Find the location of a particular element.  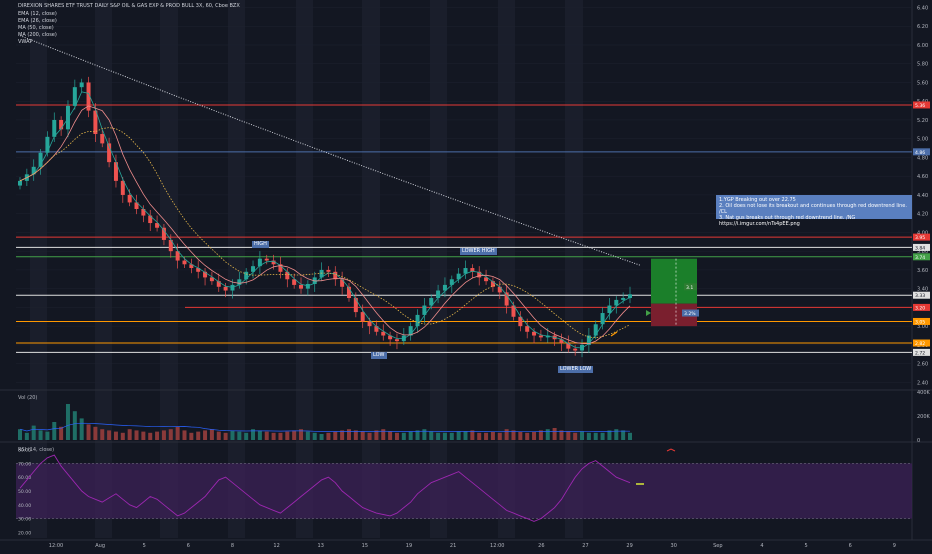

y-tick-label: 4.80 is located at coordinates (922, 158).